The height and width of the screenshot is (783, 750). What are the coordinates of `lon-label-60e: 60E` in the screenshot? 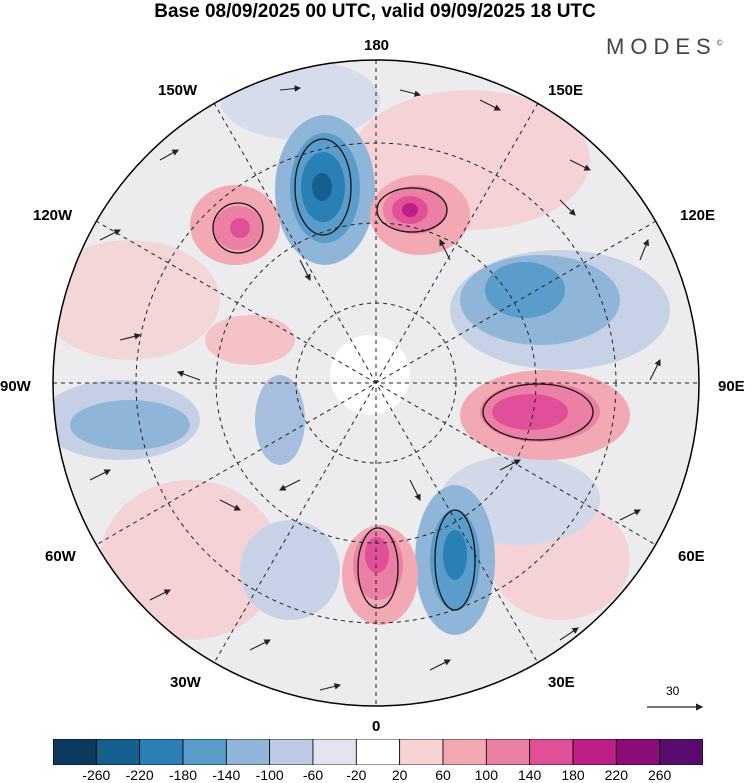 It's located at (691, 556).